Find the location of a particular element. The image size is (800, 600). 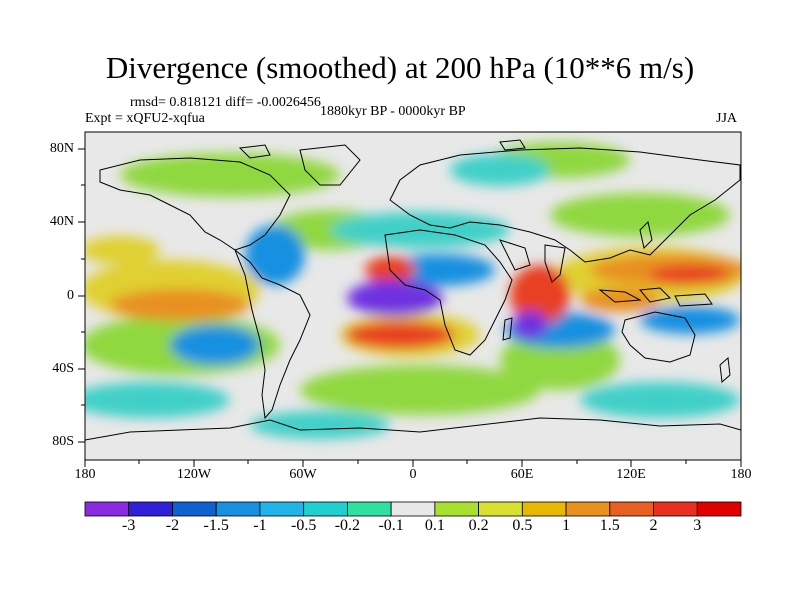

x-axis-ticks is located at coordinates (413, 463).